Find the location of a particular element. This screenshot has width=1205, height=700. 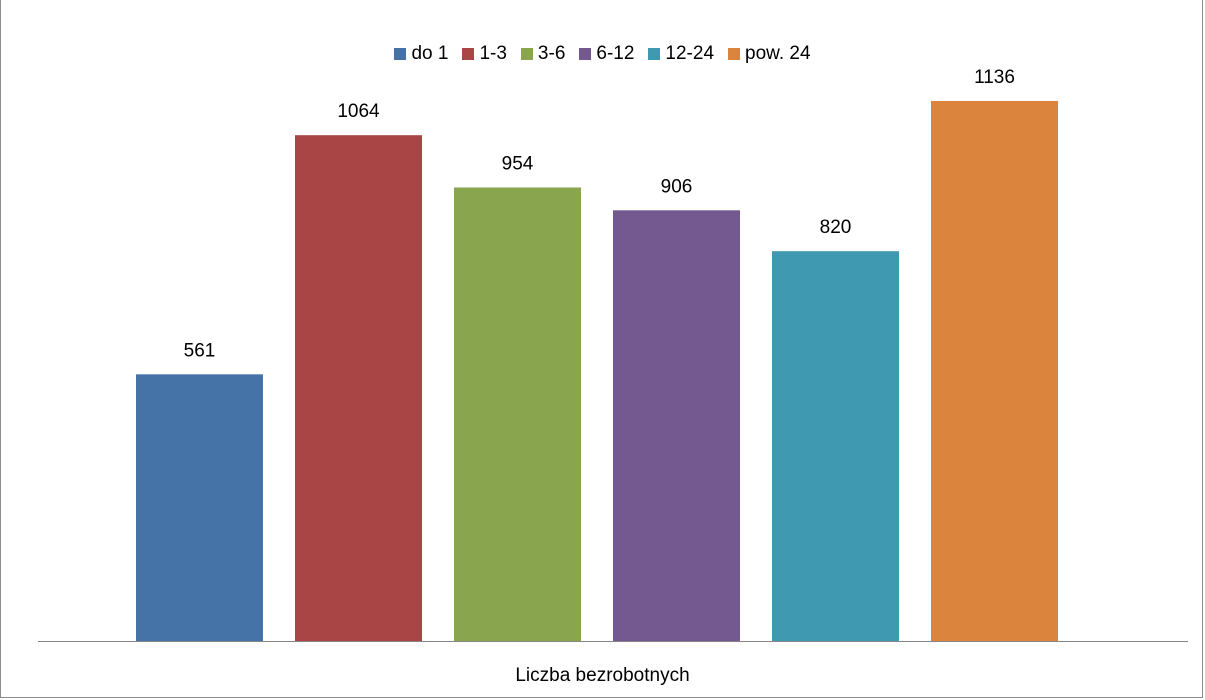

legend-item-1-3: 1-3 is located at coordinates (484, 54).